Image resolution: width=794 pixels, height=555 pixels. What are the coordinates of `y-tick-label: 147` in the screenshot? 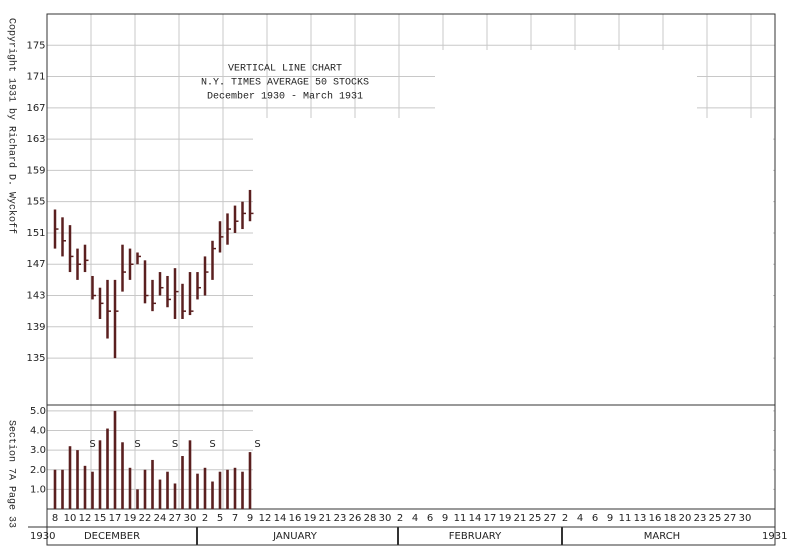 It's located at (35, 264).